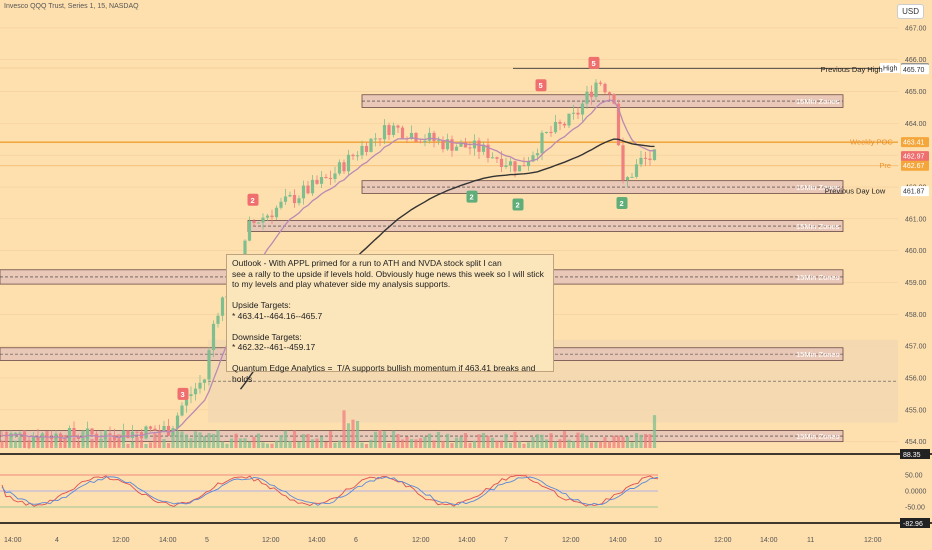  Describe the element at coordinates (390, 326) in the screenshot. I see `note-line` at that location.